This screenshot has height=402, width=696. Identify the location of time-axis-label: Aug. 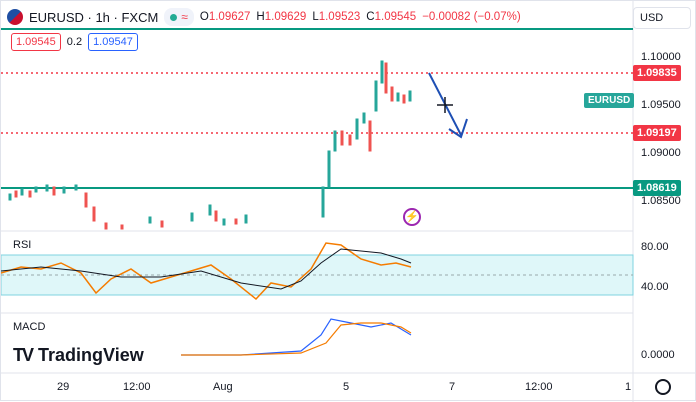
(223, 387).